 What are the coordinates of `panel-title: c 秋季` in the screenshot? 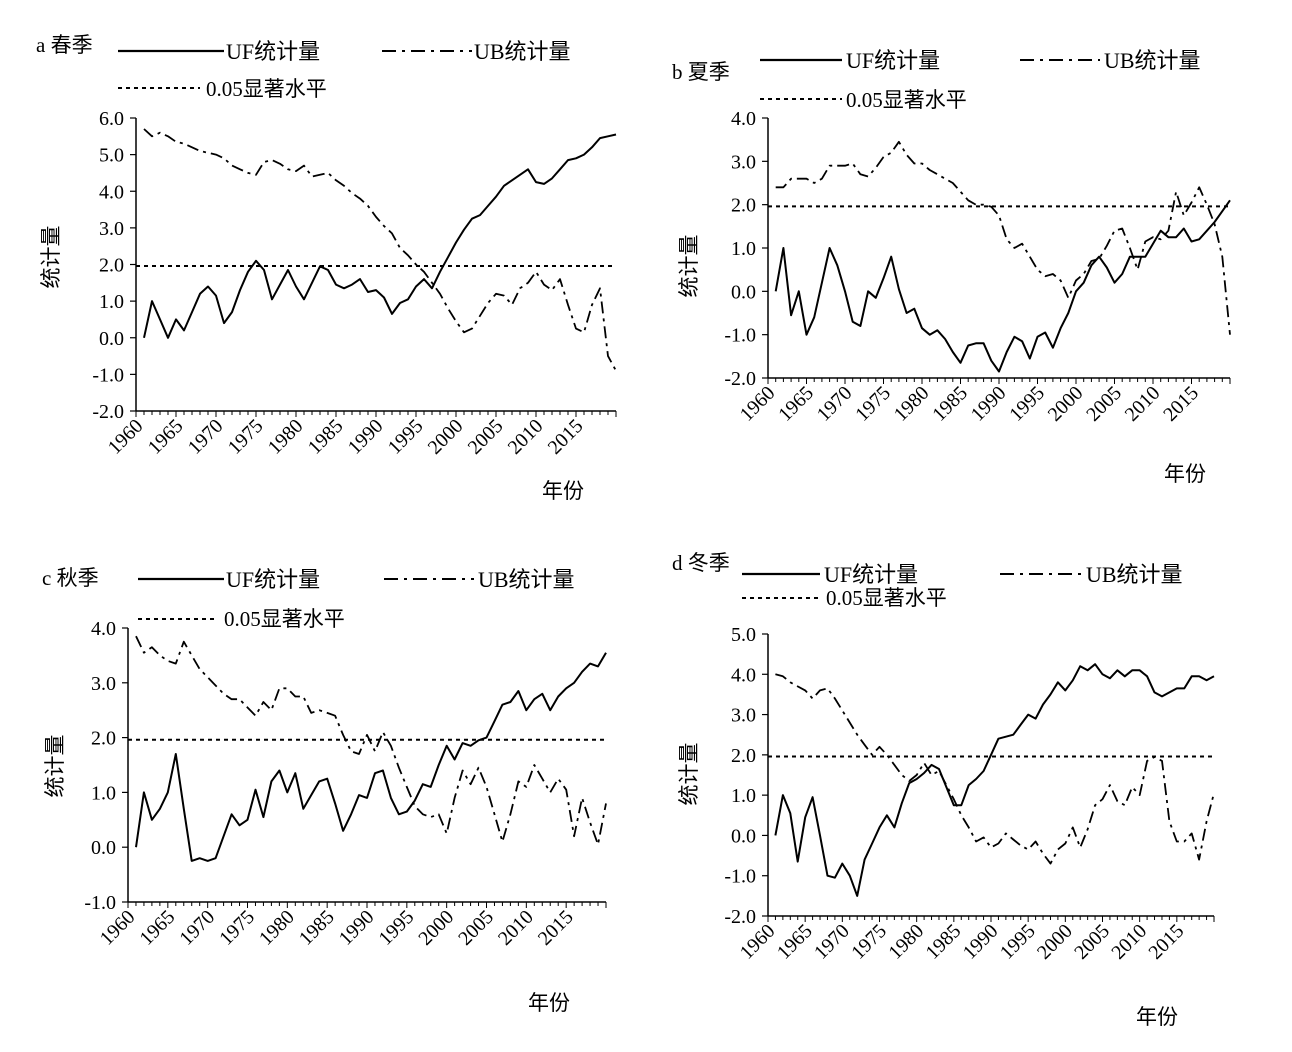 It's located at (70, 578).